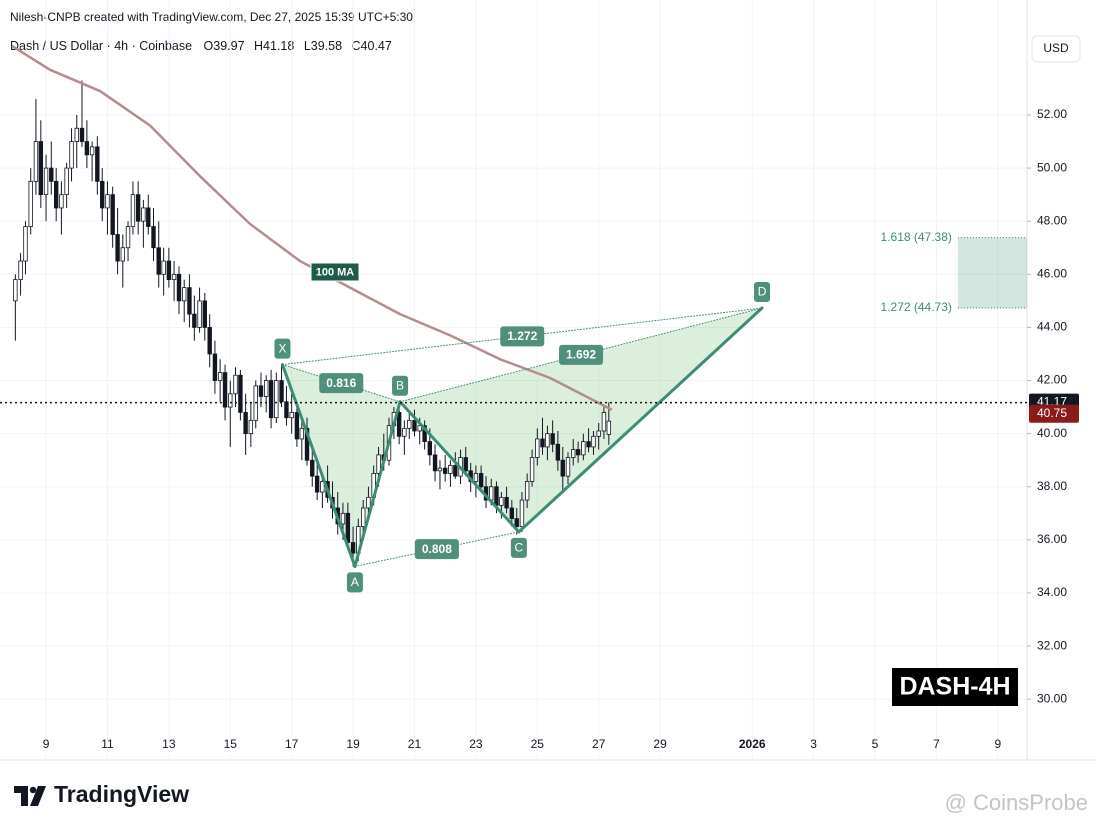 The height and width of the screenshot is (828, 1096). I want to click on ratio-label: 0.808, so click(437, 549).